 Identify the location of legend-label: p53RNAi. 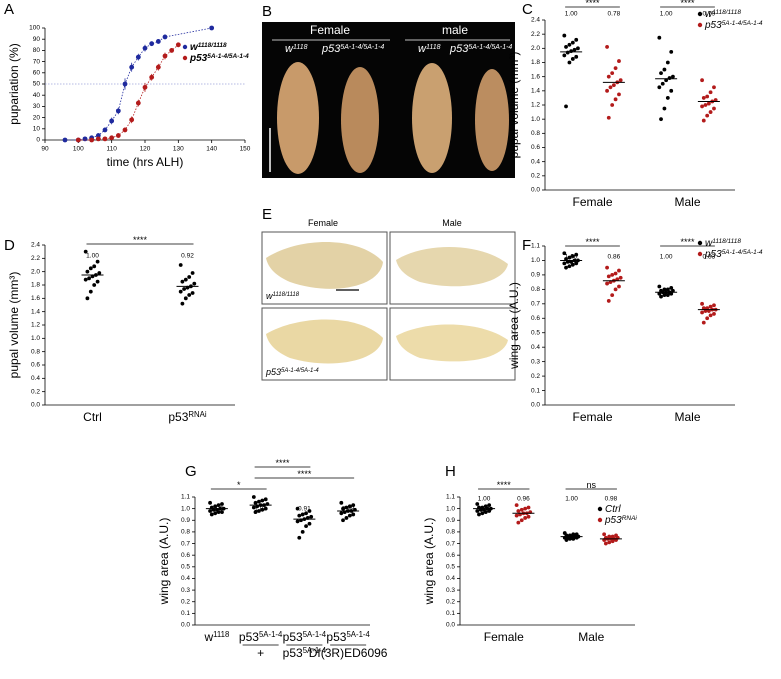
(620, 521).